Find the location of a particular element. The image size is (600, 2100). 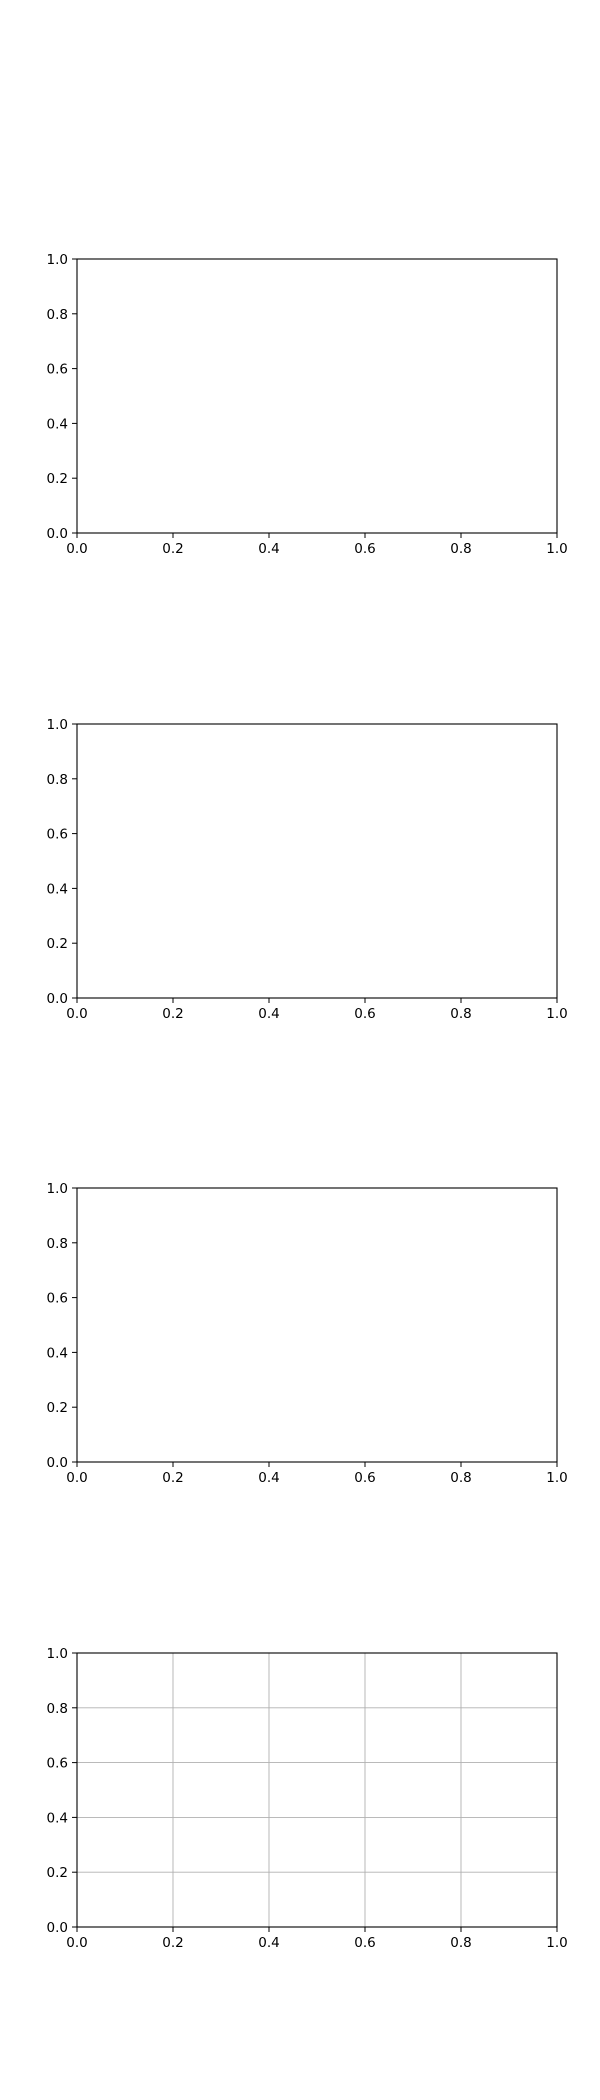

chart-4: 0.0 0.2 0.4 0.6 0.8 1.0 0.0 0.2 0.4 0.6 0.8 1.0 is located at coordinates (307, 1798).